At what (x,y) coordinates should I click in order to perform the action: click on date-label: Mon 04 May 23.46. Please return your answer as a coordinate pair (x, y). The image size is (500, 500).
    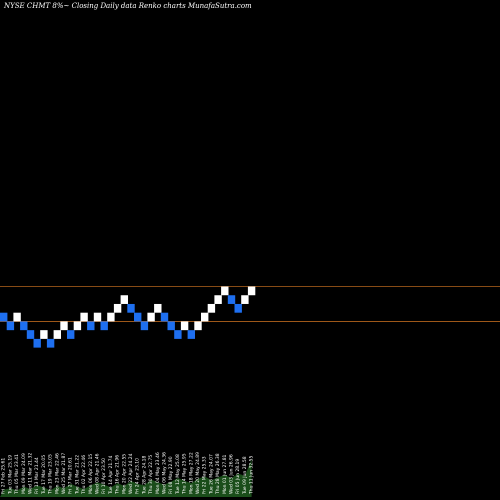
    Looking at the image, I should click on (158, 473).